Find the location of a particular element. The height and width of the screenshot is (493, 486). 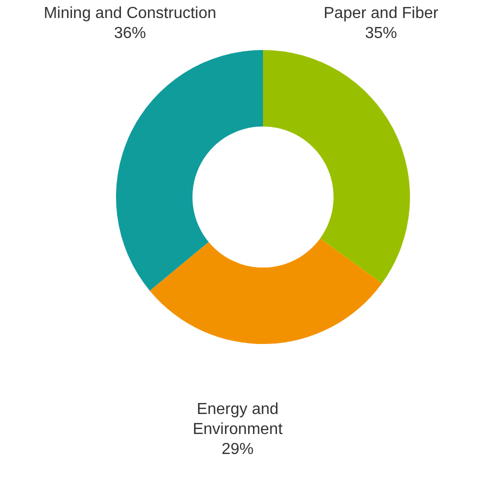

slice-label: Mining and Construction is located at coordinates (130, 13).